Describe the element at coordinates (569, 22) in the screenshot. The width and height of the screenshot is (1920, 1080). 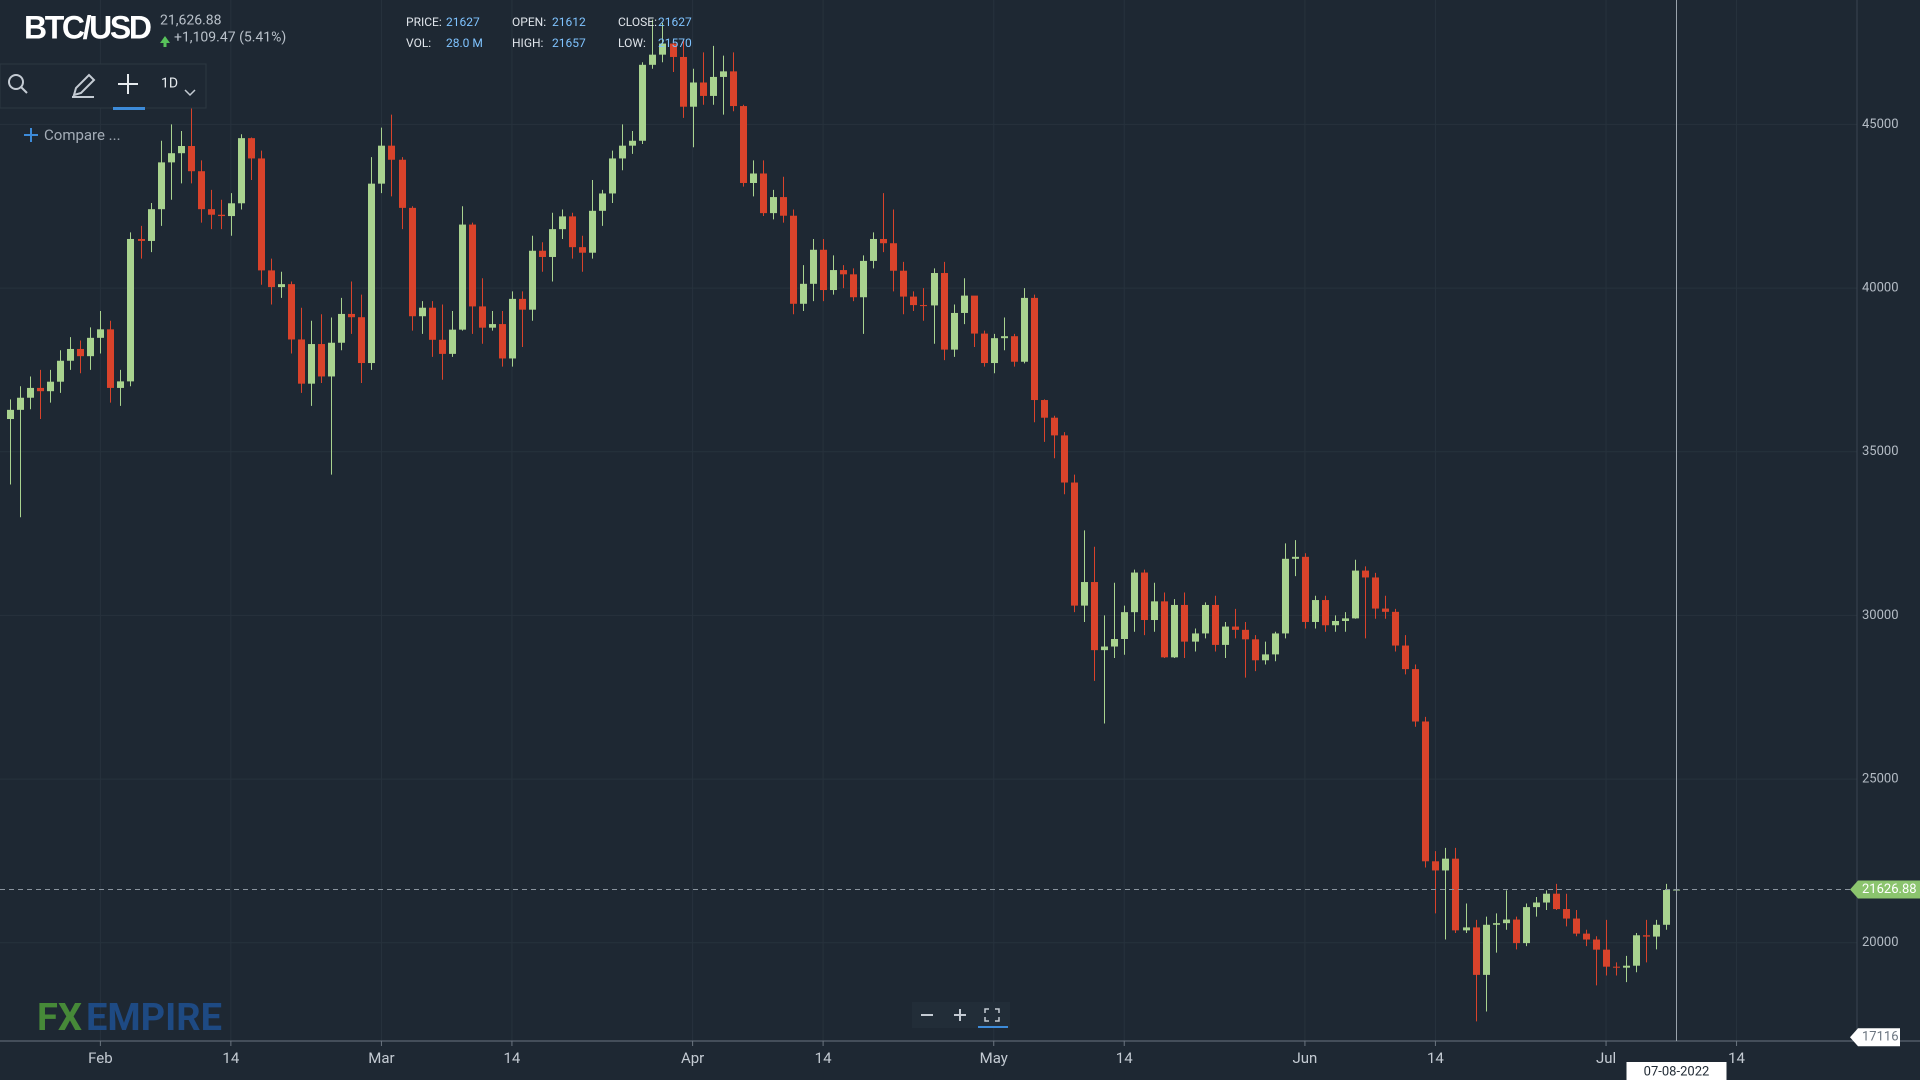
I see `quote-value: 21612` at that location.